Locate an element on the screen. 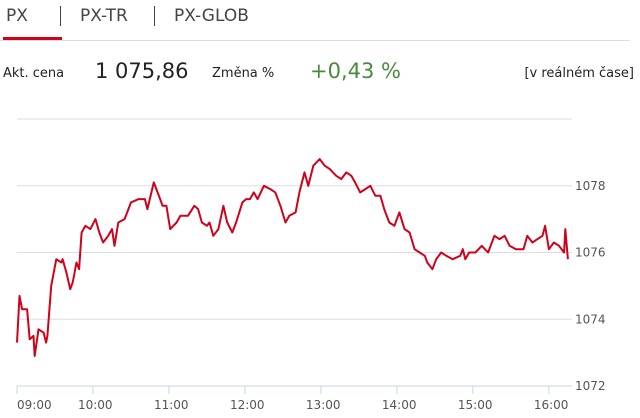 The height and width of the screenshot is (418, 640). x-tick-label: 14:00 is located at coordinates (399, 405).